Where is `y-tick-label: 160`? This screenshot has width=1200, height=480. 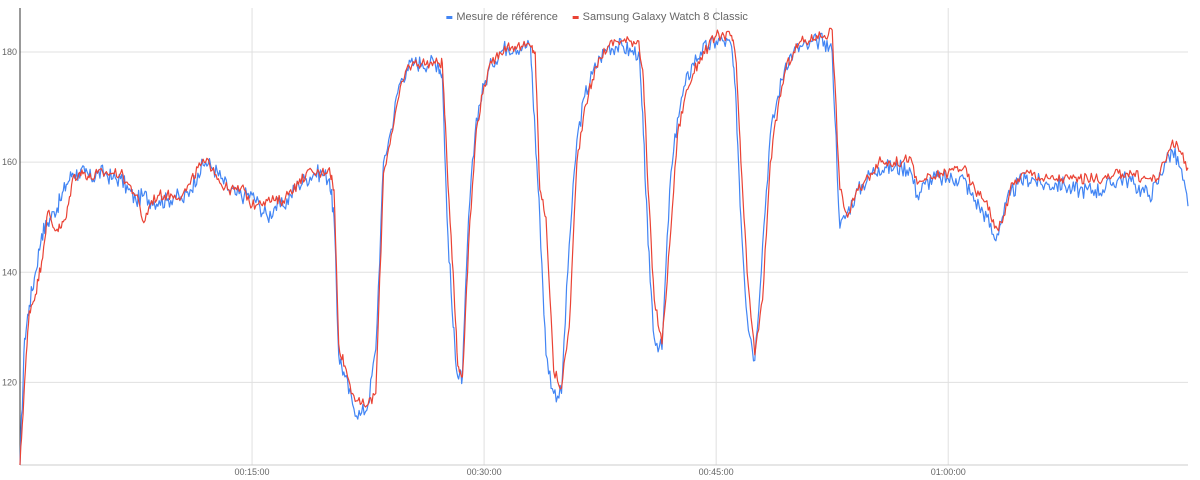 y-tick-label: 160 is located at coordinates (9, 162).